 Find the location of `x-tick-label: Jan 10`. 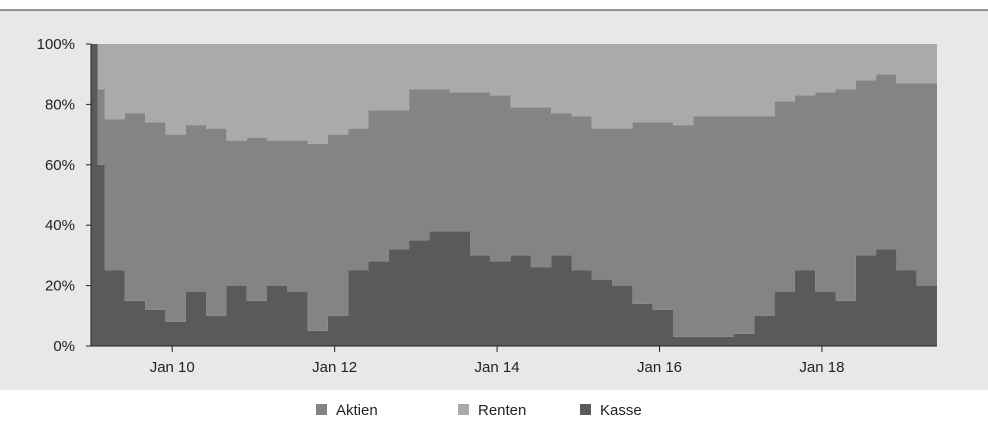

x-tick-label: Jan 10 is located at coordinates (172, 367).